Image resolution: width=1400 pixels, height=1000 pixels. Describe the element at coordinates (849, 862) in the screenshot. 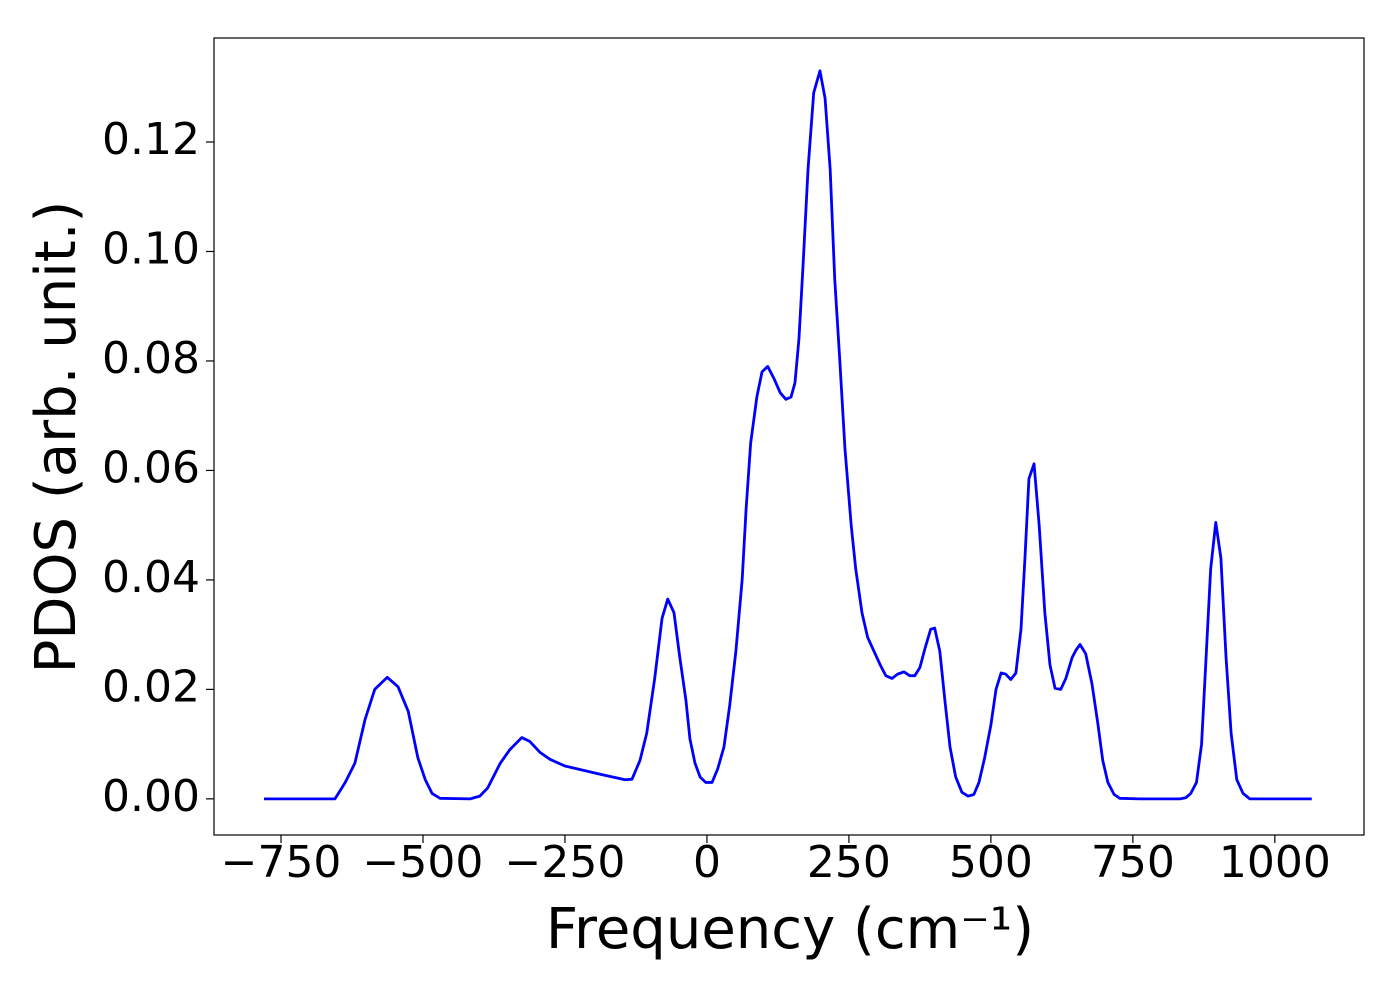

I see `x-tick-label: 250` at that location.